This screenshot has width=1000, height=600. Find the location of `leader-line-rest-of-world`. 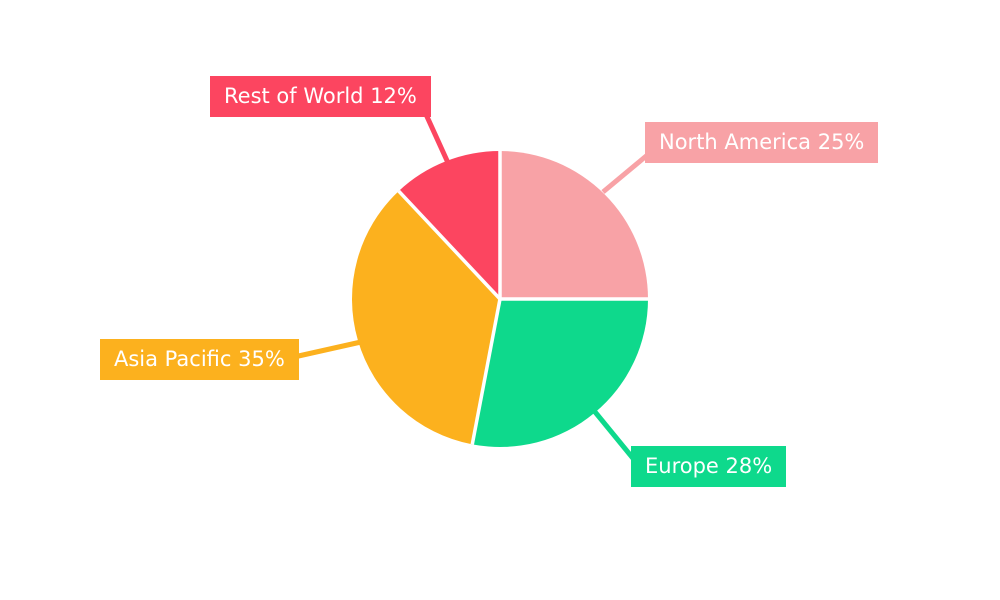

leader-line-rest-of-world is located at coordinates (436, 137).